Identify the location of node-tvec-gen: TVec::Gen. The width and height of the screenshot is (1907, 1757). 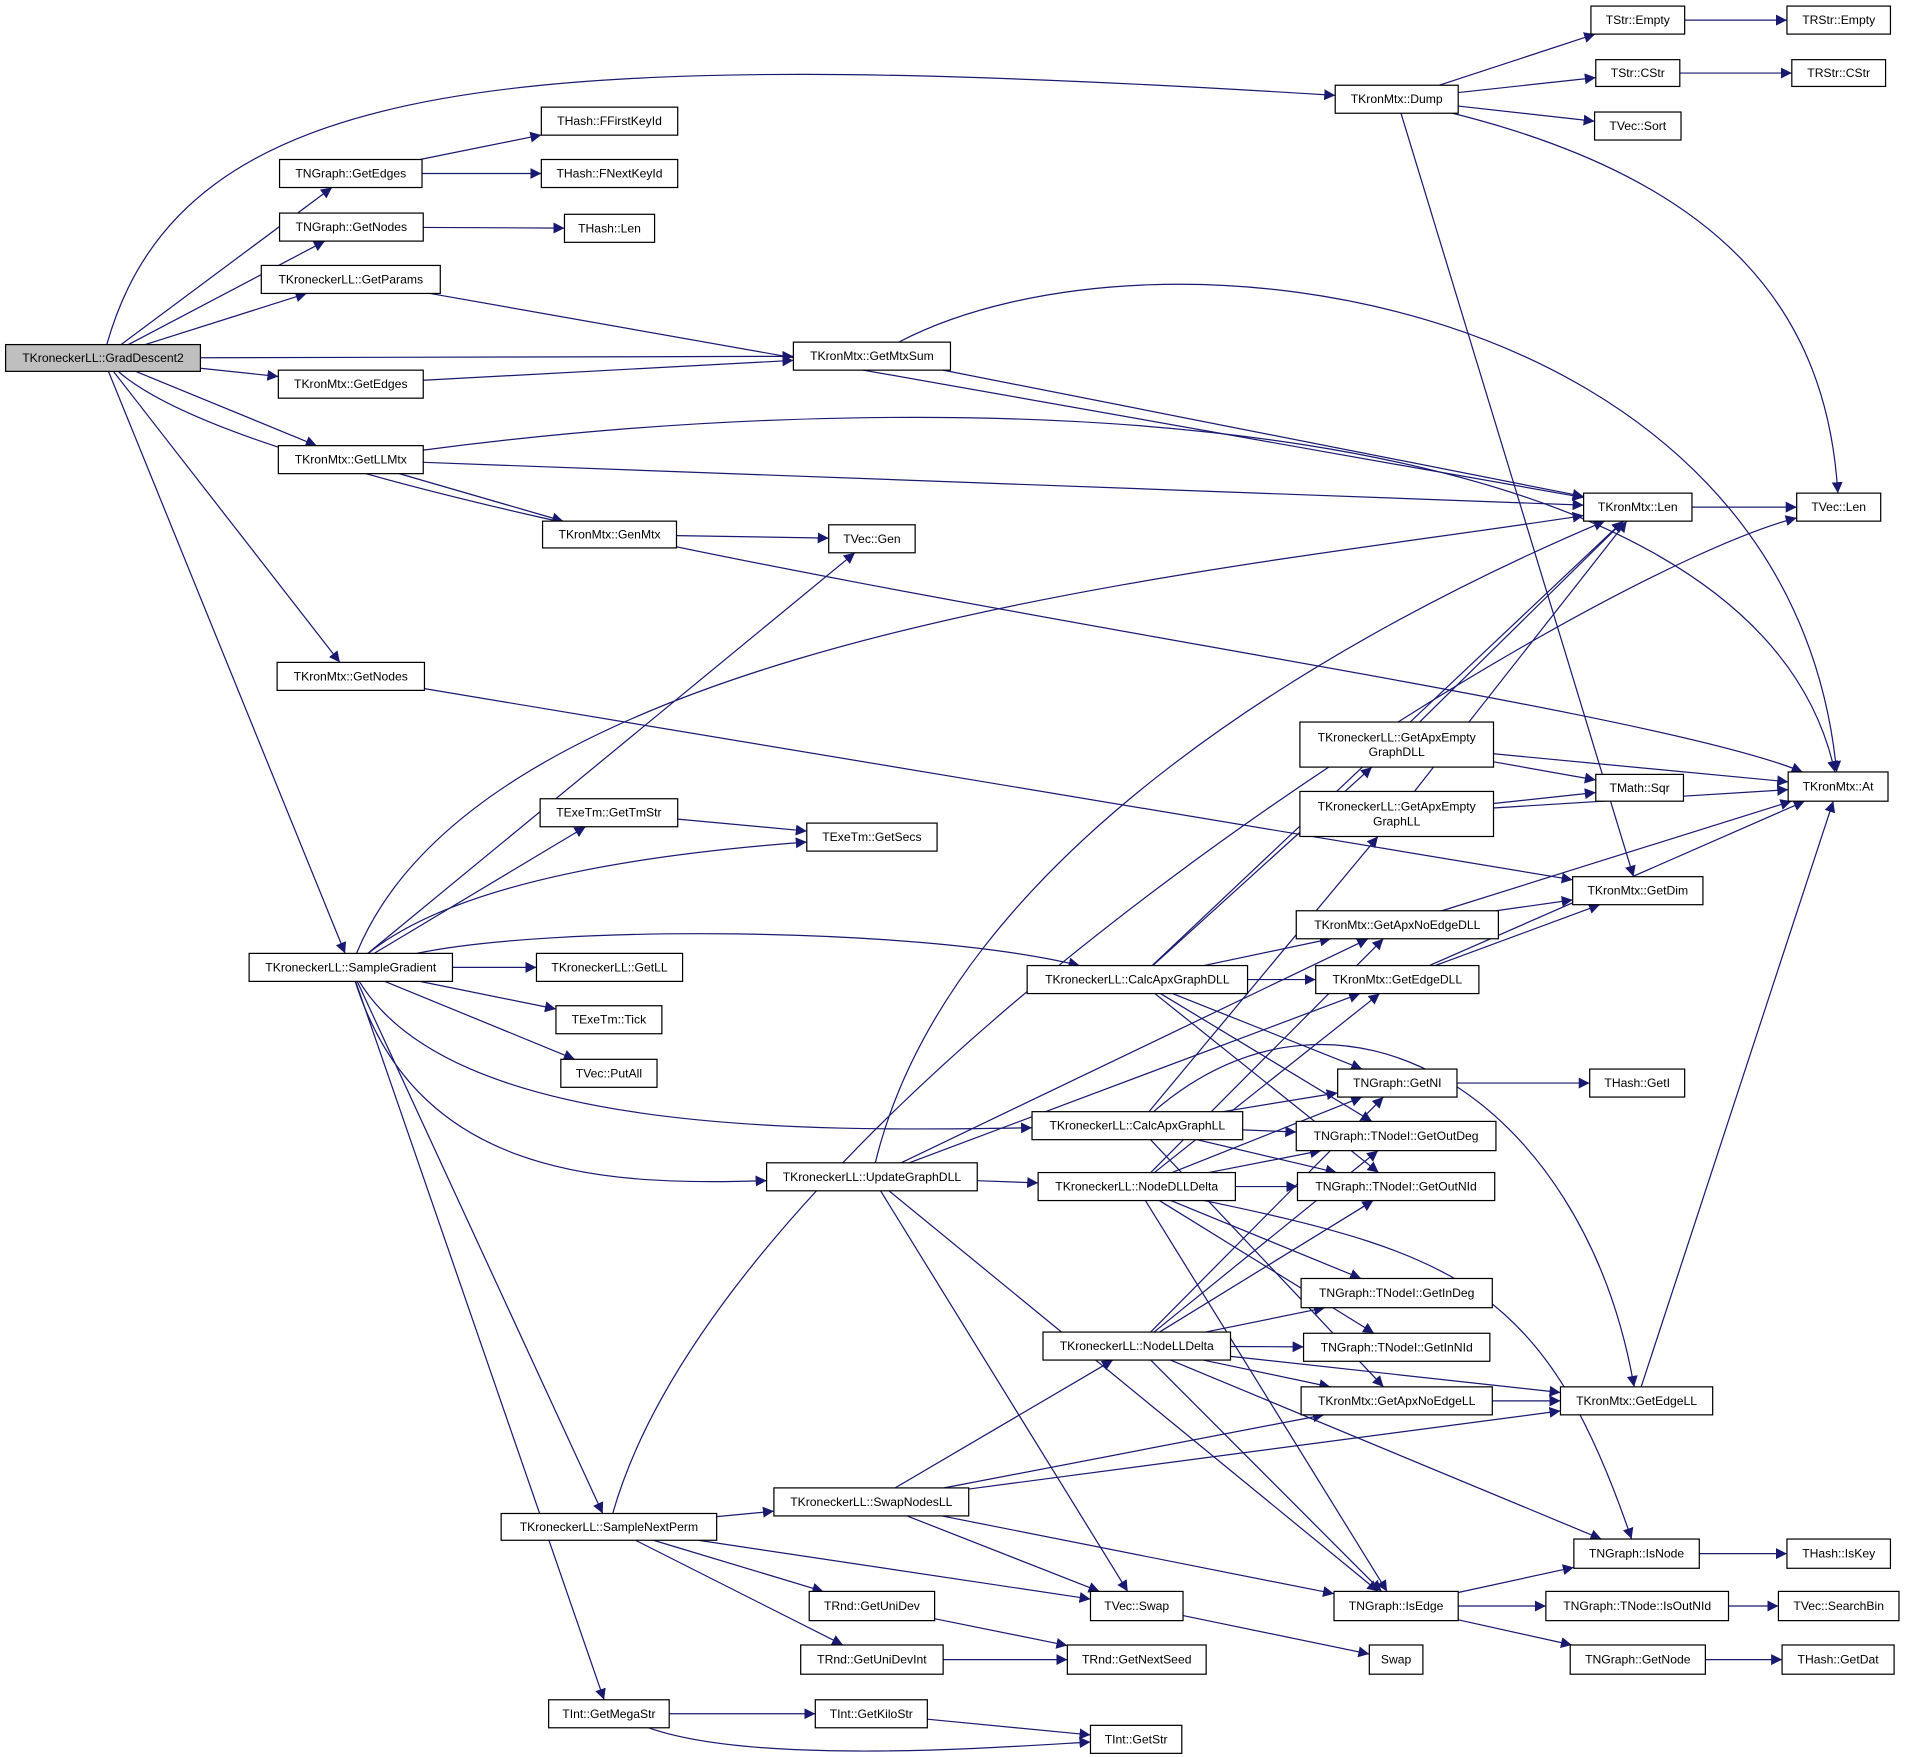
(872, 539).